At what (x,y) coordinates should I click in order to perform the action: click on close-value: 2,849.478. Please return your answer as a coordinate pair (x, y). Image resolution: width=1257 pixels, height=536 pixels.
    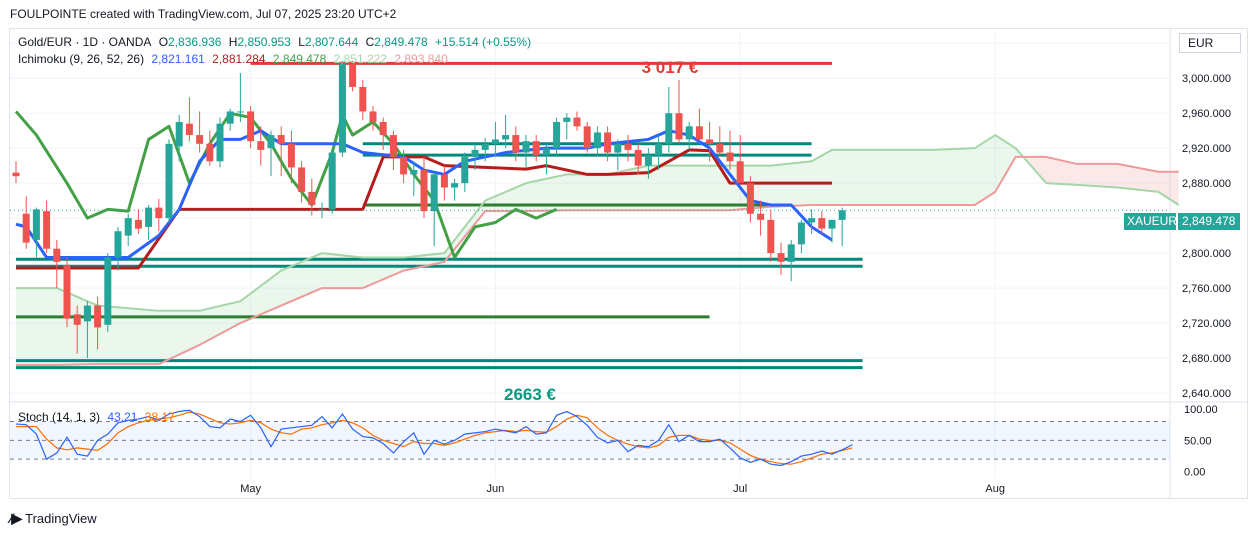
    Looking at the image, I should click on (401, 42).